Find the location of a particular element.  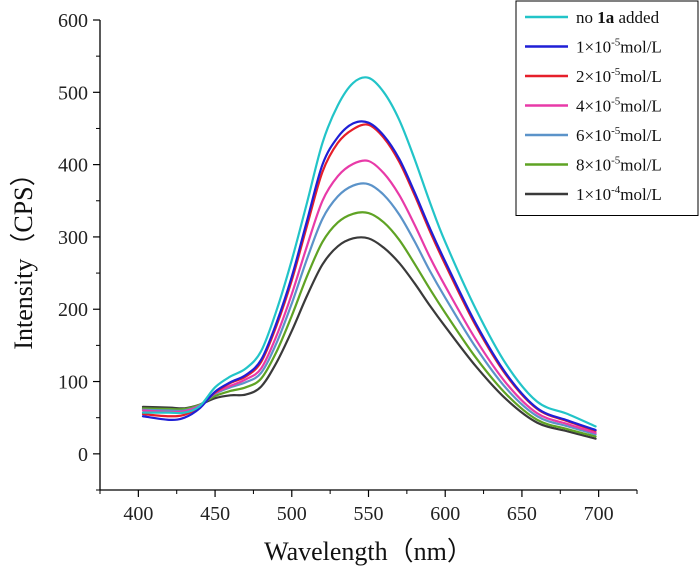

legend-label: 6×10-5mol/L is located at coordinates (619, 135).